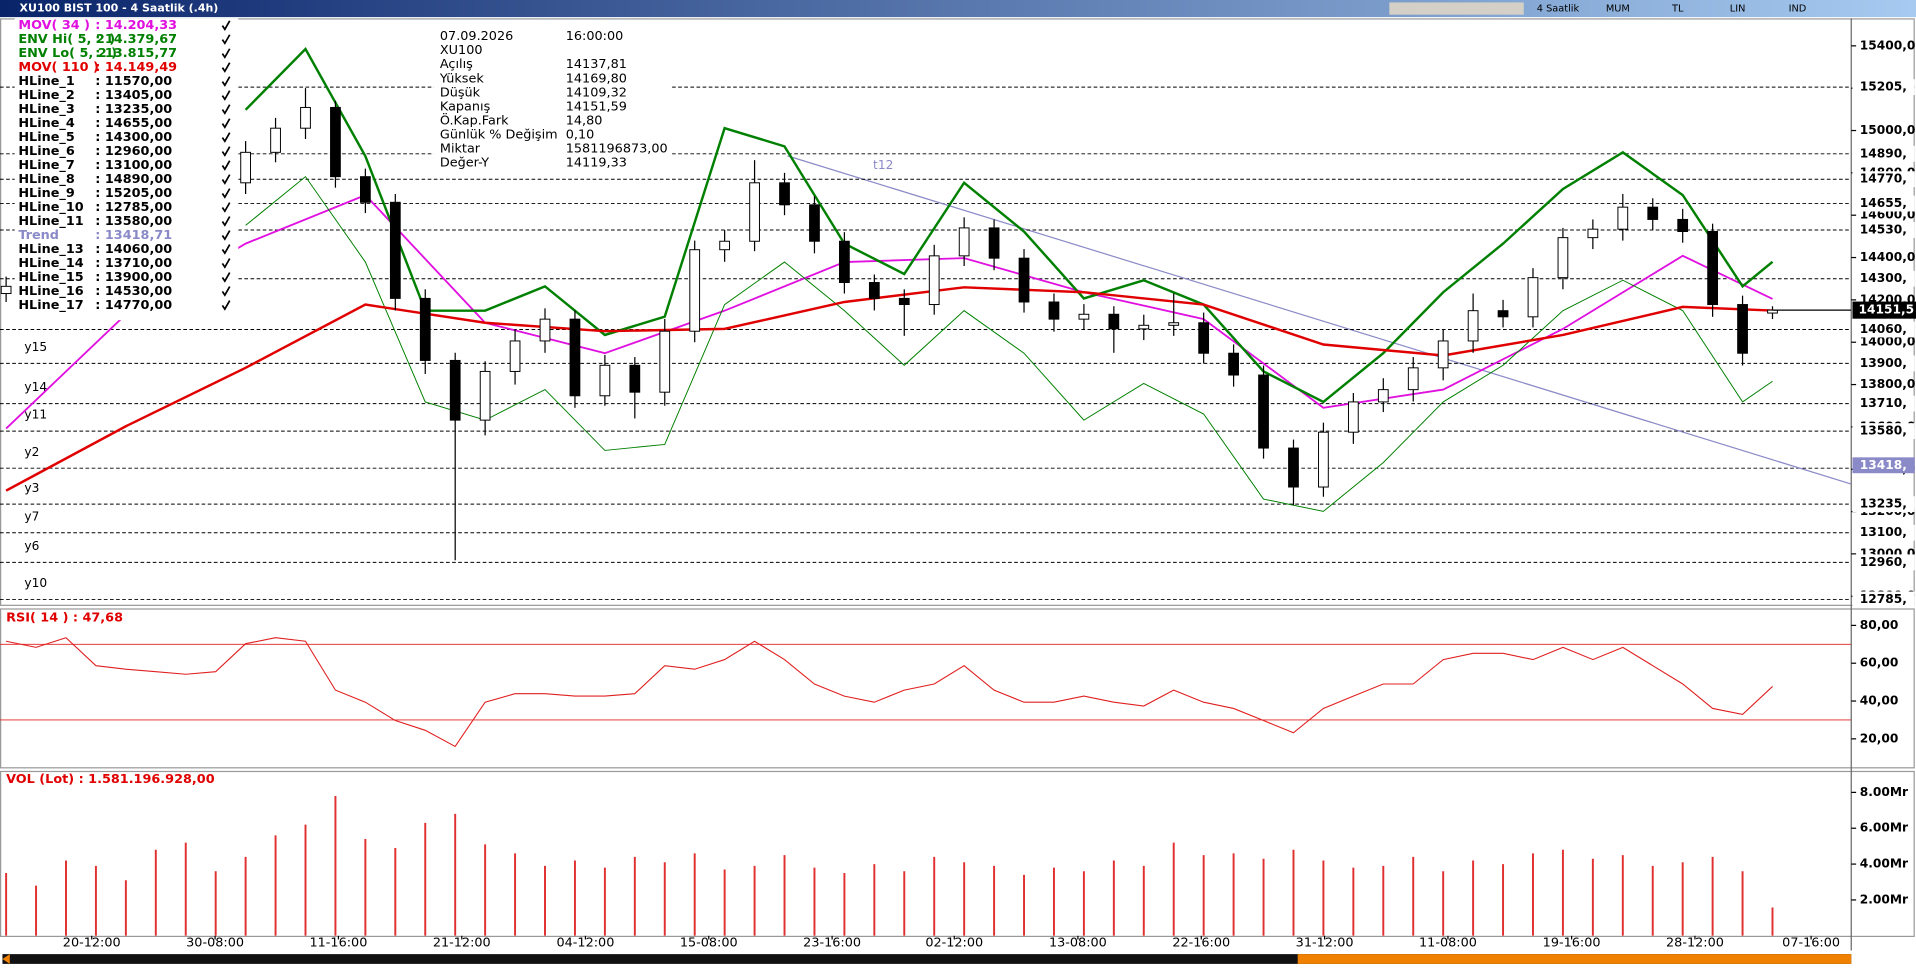 The width and height of the screenshot is (1916, 970). What do you see at coordinates (617, 149) in the screenshot?
I see `info-text: 1581196873,00` at bounding box center [617, 149].